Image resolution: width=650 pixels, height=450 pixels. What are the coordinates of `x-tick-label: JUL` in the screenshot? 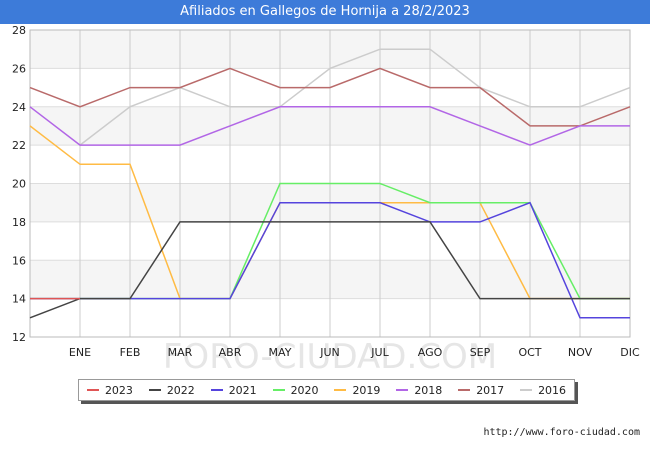 It's located at (379, 352).